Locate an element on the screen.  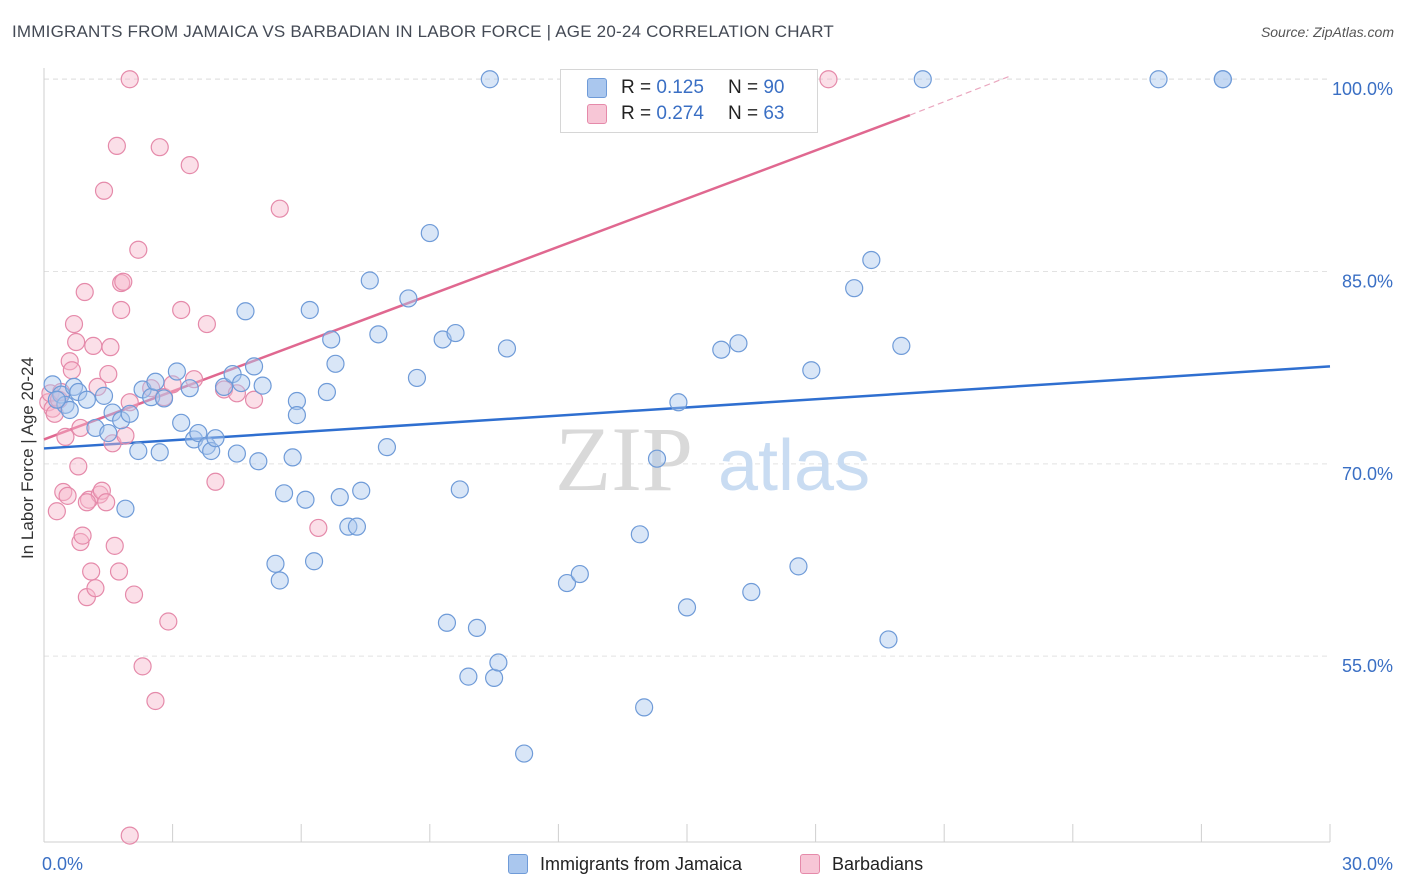
legend-row-barbadians: R = 0.274 N = 63 is located at coordinates (685, 114).